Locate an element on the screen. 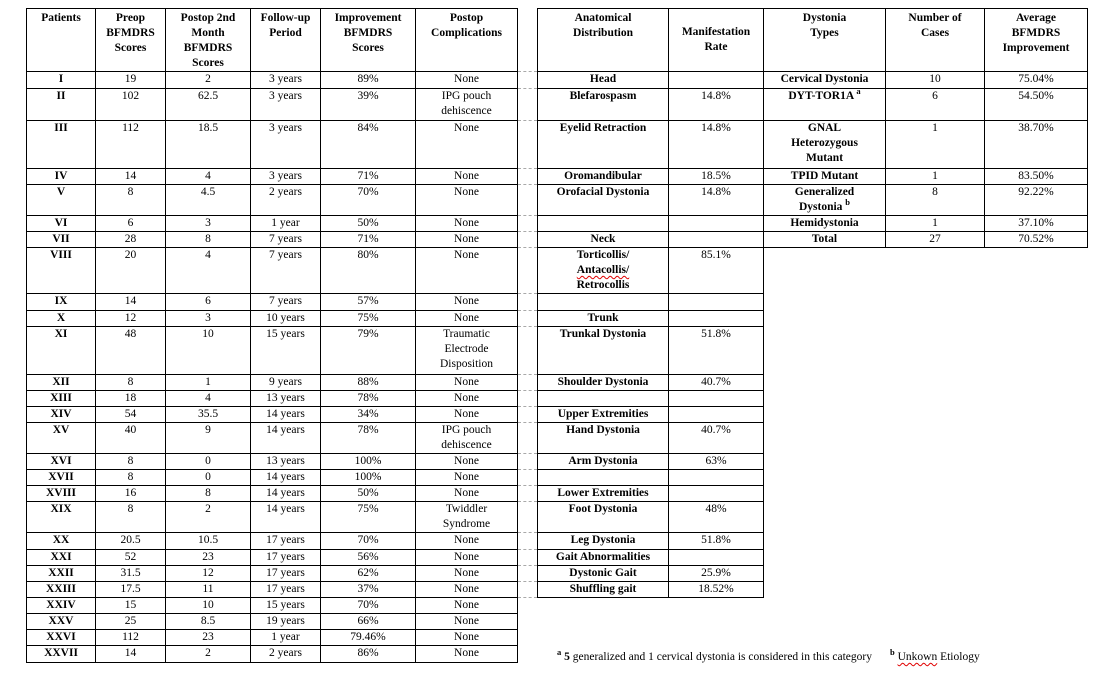 This screenshot has height=696, width=1095. cell-improvement: 75% is located at coordinates (368, 517).